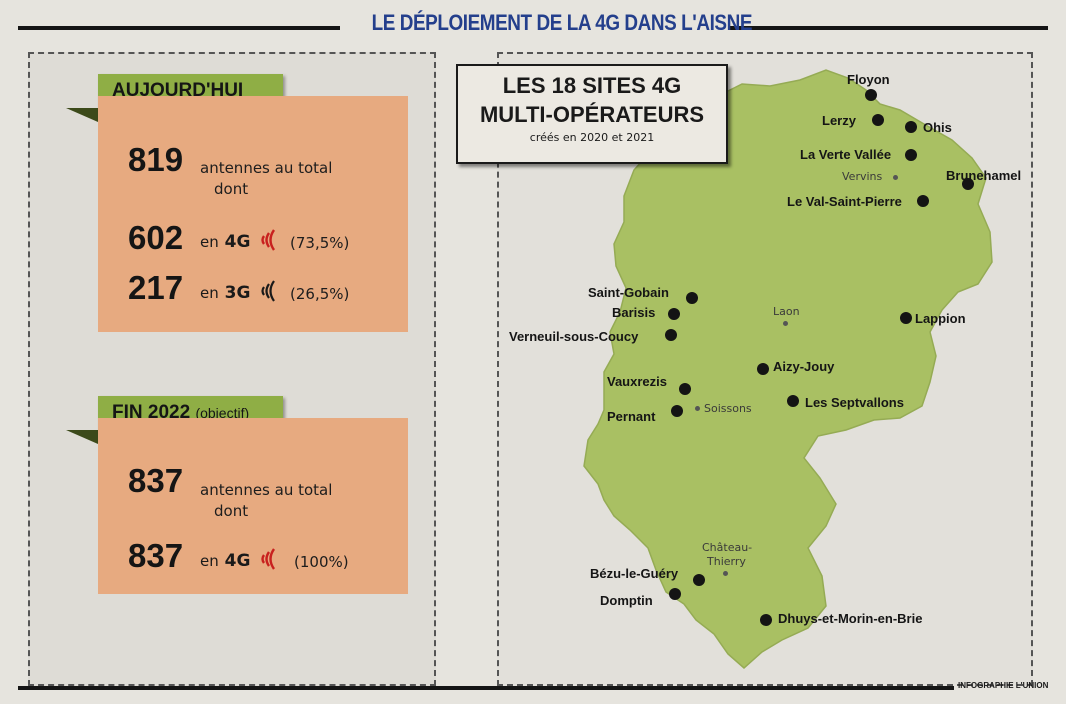  Describe the element at coordinates (486, 688) in the screenshot. I see `bottom-rule` at that location.